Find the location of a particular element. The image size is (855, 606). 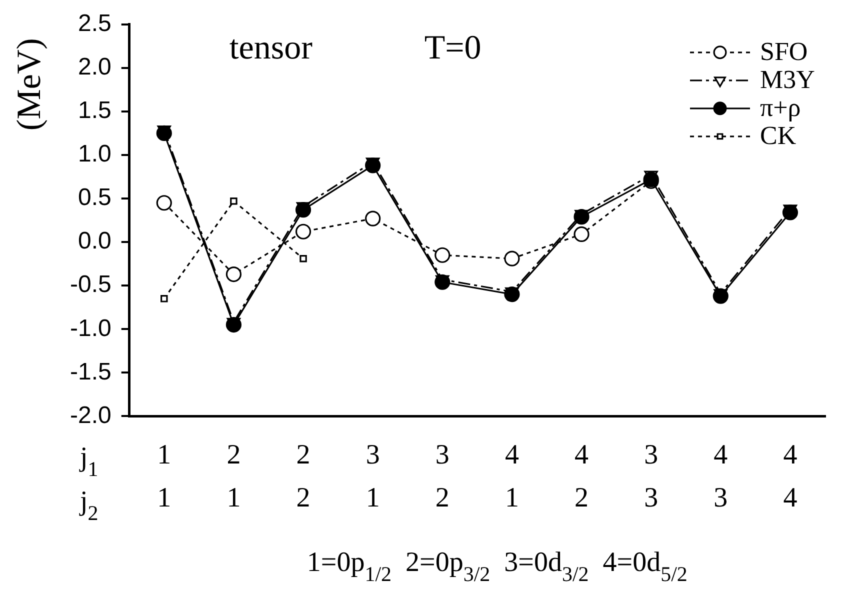

x-tick-label: 4 1 is located at coordinates (511, 476).